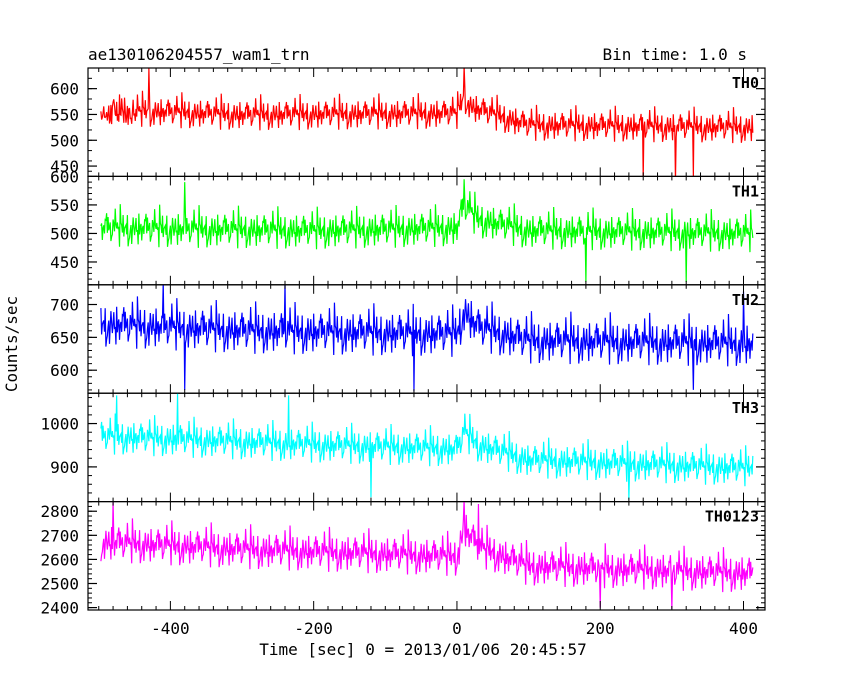 This screenshot has height=680, width=850. What do you see at coordinates (59, 608) in the screenshot?
I see `y-tick-label: 2400` at bounding box center [59, 608].